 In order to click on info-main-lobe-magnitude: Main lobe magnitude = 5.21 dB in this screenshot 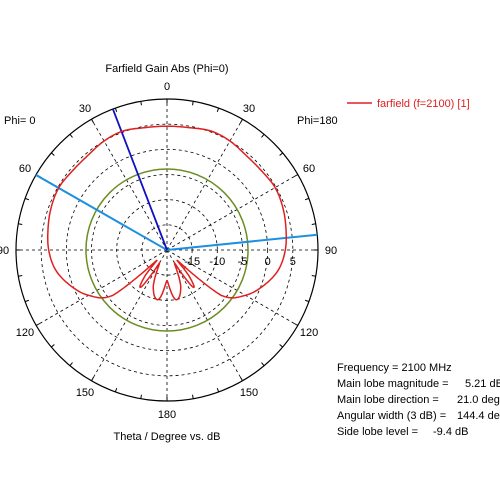, I will do `click(418, 384)`.